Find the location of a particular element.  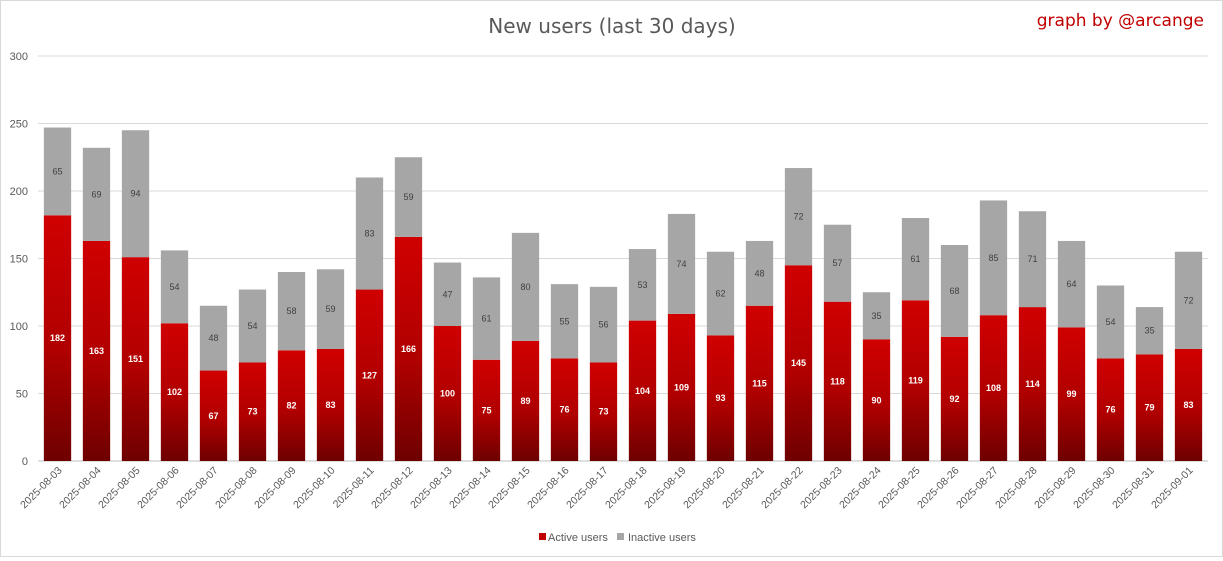

data-label-inactive: 68 is located at coordinates (954, 291).